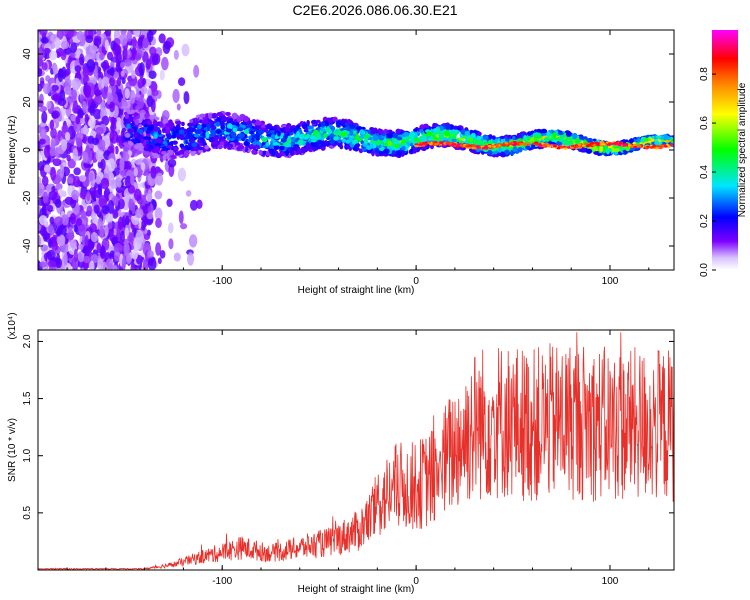 The width and height of the screenshot is (750, 600). I want to click on colorbar-axes: 0.0 0.2 0.4 0.6 0.8, so click(707, 172).